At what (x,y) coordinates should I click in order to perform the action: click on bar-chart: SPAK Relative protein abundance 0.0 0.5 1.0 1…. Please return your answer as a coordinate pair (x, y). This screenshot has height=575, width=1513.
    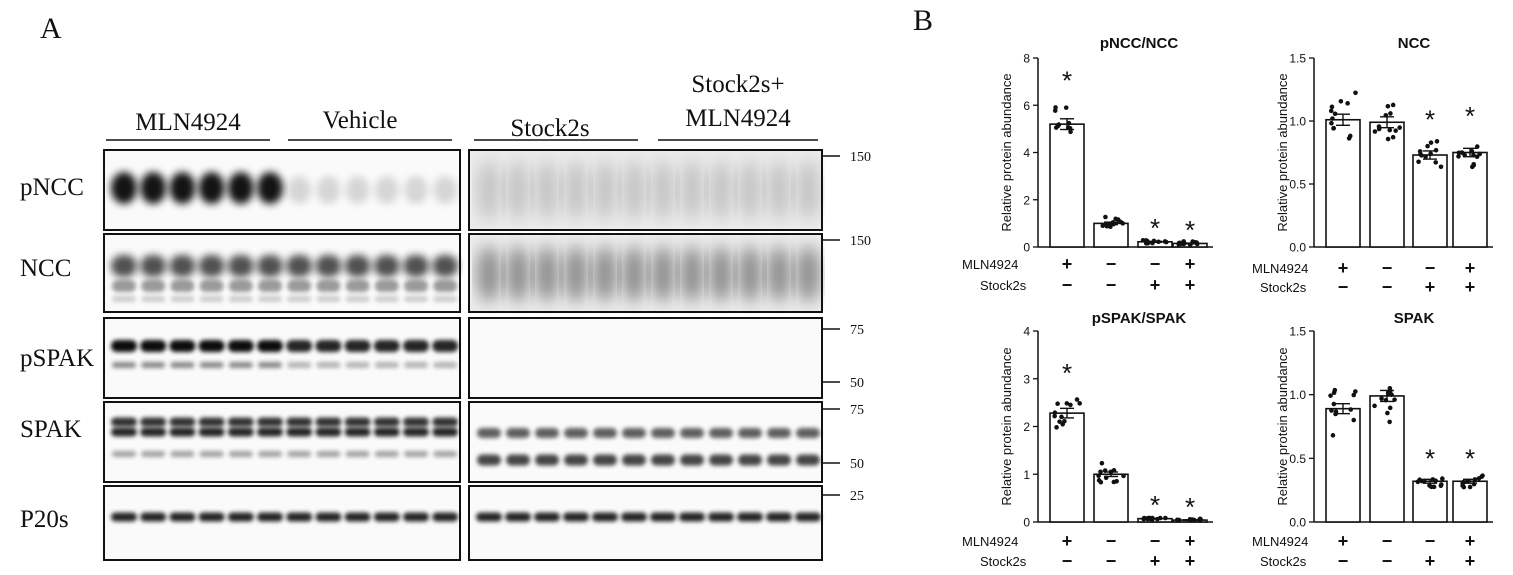
    Looking at the image, I should click on (1372, 440).